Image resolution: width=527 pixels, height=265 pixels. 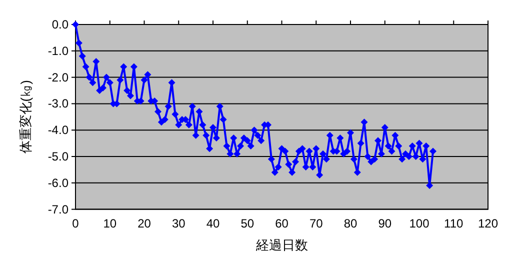 I want to click on x-tick-label: 80, so click(x=351, y=223).